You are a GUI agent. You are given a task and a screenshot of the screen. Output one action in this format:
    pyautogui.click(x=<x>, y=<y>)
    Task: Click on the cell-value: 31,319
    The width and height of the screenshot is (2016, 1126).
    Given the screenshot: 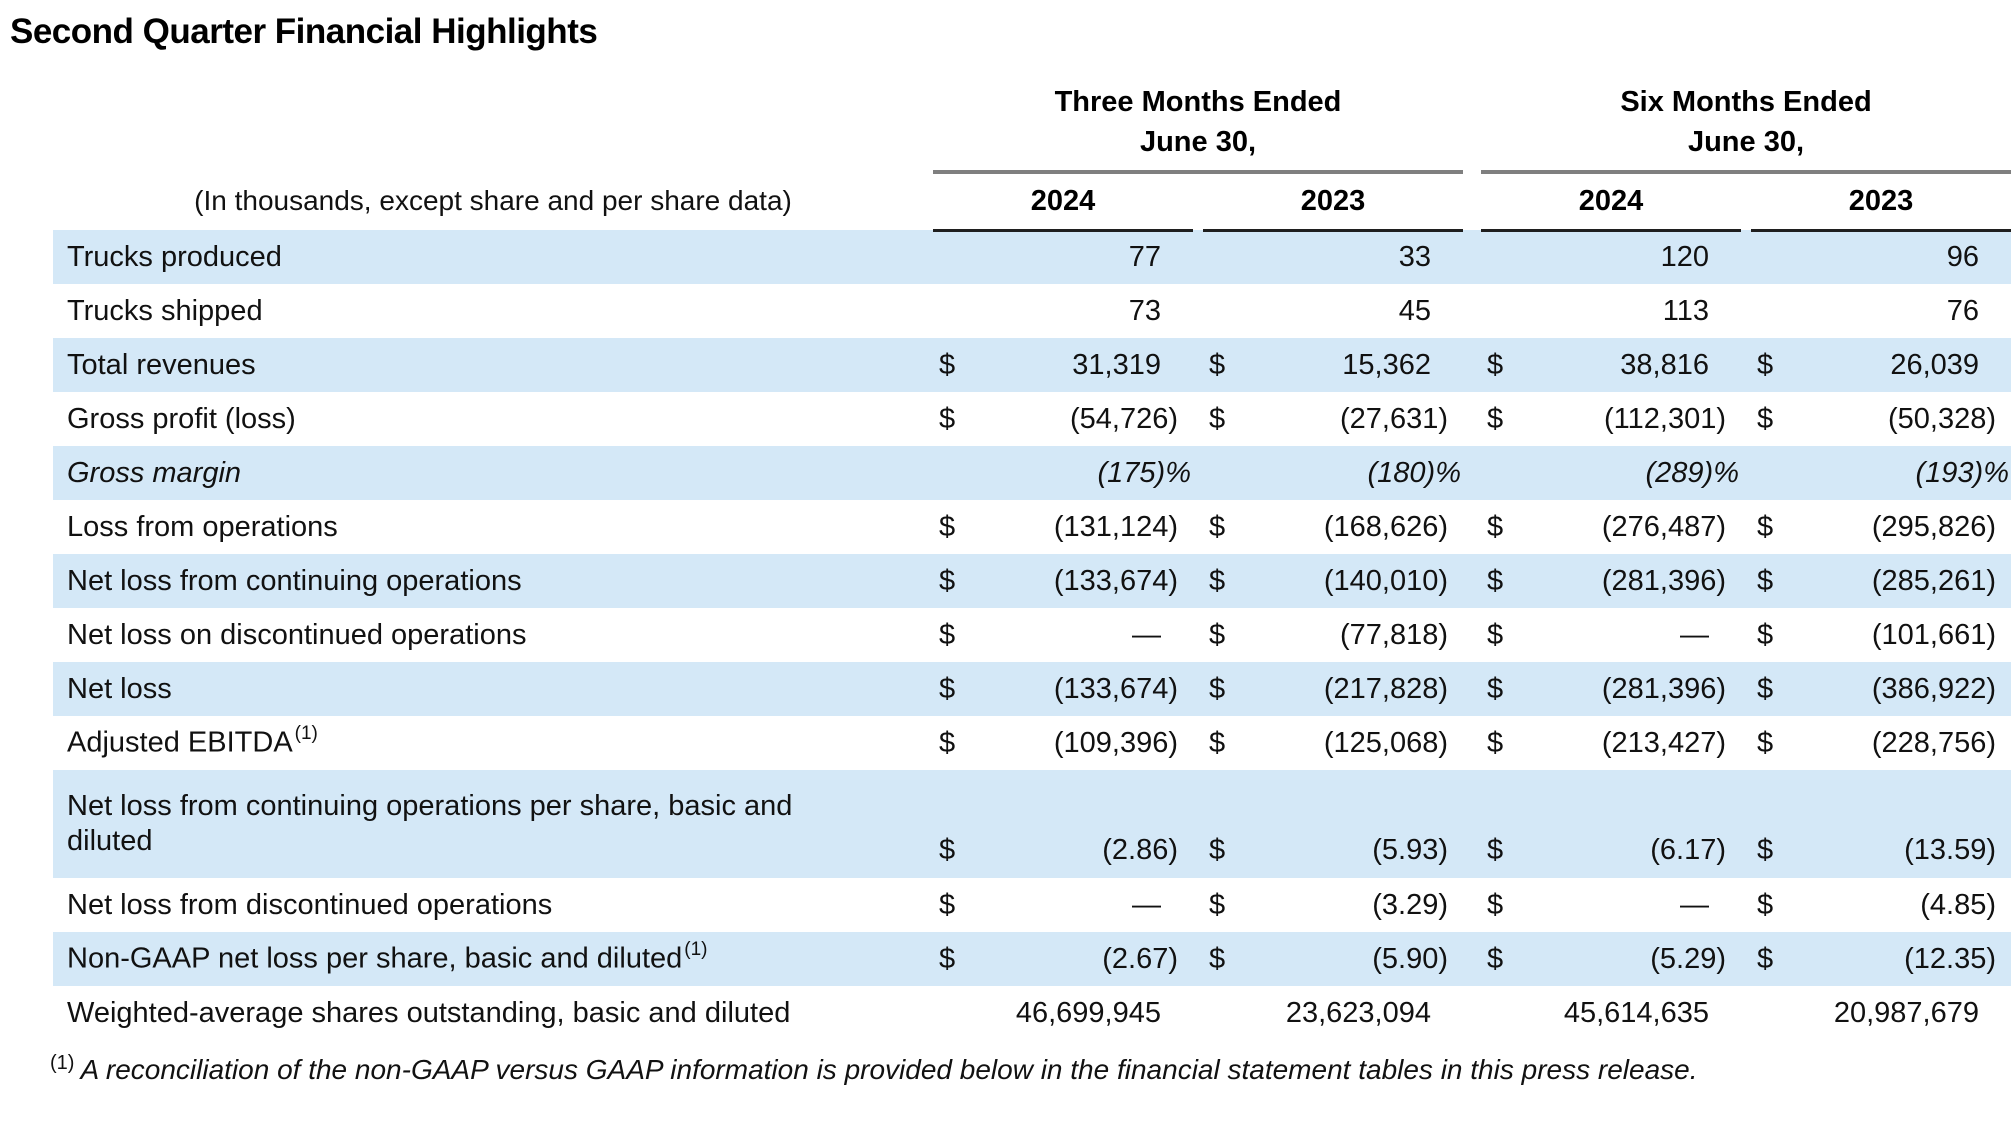 What is the action you would take?
    pyautogui.click(x=1116, y=364)
    